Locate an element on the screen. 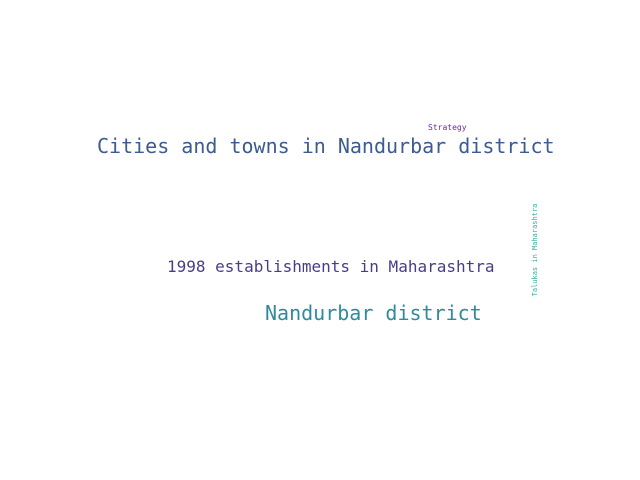 This screenshot has height=480, width=640. word-nandurbar-district: Nandurbar district is located at coordinates (373, 313).